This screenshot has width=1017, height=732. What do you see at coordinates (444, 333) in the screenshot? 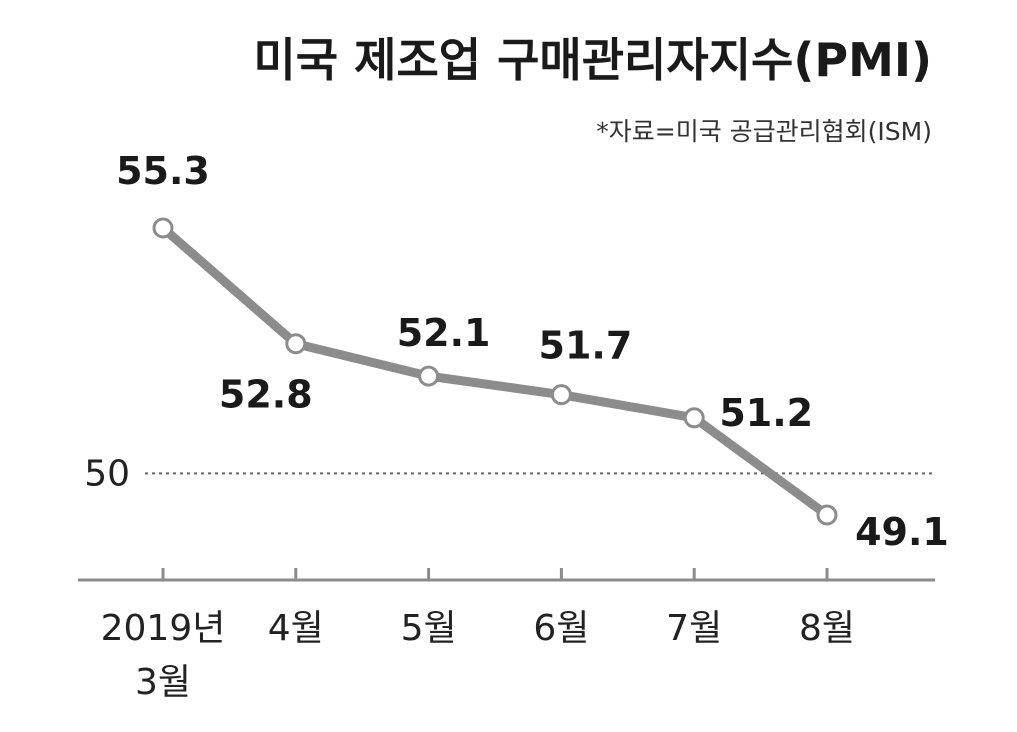
I see `data-label-2: 52.1` at bounding box center [444, 333].